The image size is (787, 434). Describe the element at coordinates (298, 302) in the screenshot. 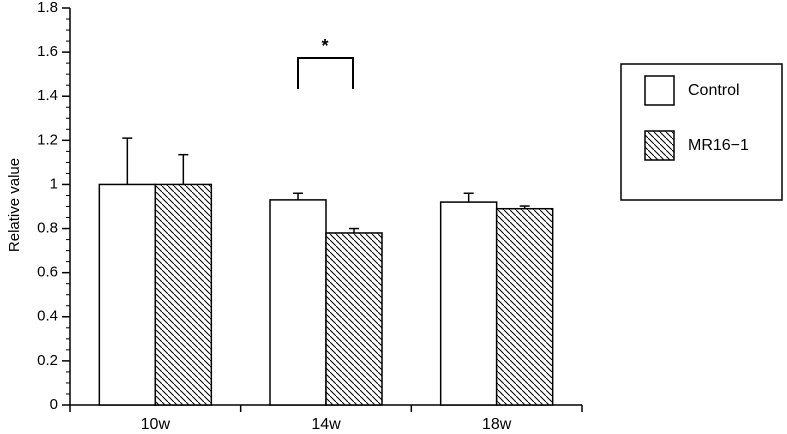

I see `bar-control-14w` at that location.